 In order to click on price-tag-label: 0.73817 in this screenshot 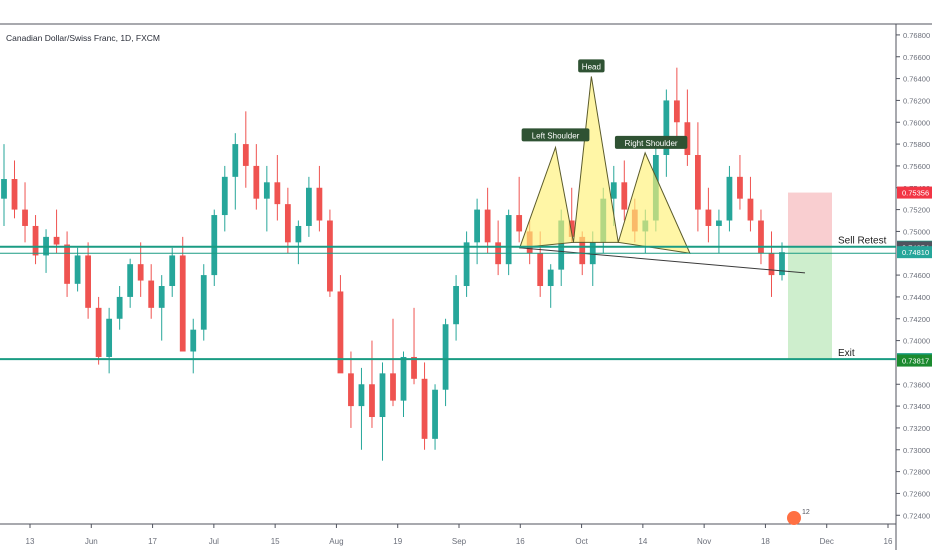, I will do `click(915, 361)`.